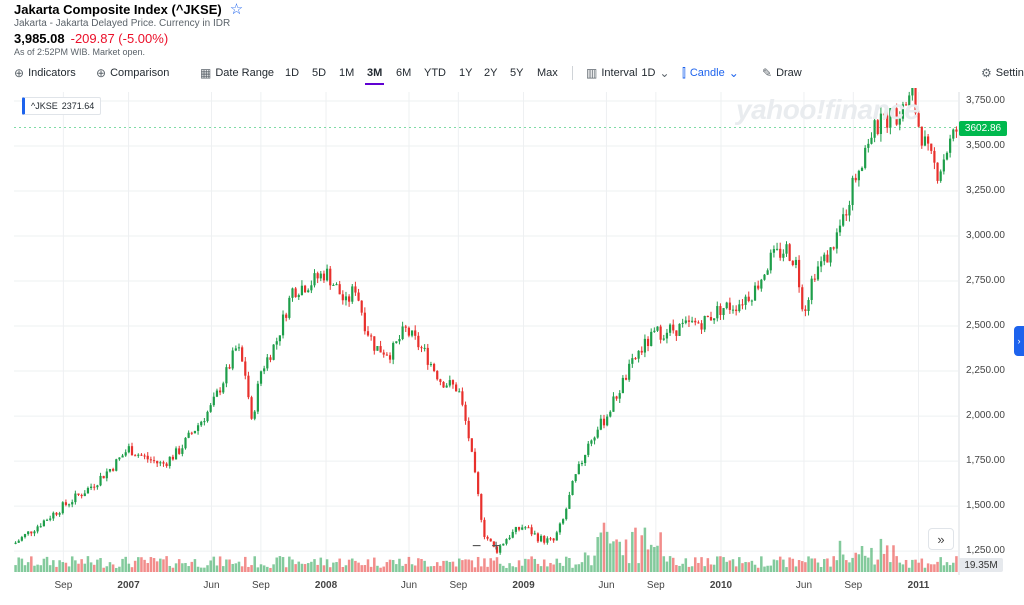  I want to click on range-ytd: YTD, so click(435, 73).